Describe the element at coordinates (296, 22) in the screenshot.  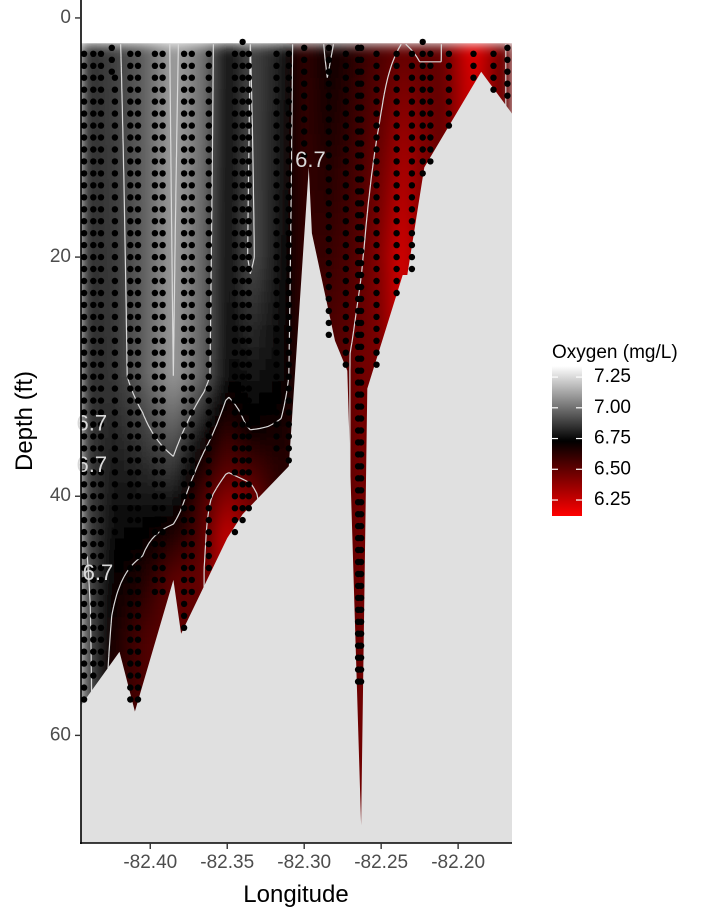
I see `above-surface` at that location.